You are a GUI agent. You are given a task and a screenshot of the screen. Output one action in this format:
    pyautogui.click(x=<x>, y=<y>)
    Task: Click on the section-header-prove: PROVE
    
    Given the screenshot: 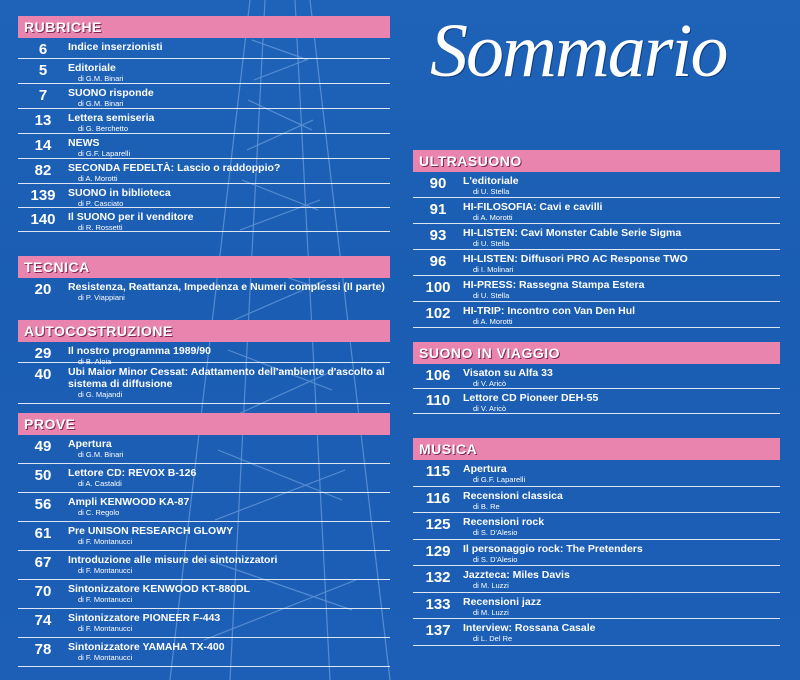 What is the action you would take?
    pyautogui.click(x=204, y=424)
    